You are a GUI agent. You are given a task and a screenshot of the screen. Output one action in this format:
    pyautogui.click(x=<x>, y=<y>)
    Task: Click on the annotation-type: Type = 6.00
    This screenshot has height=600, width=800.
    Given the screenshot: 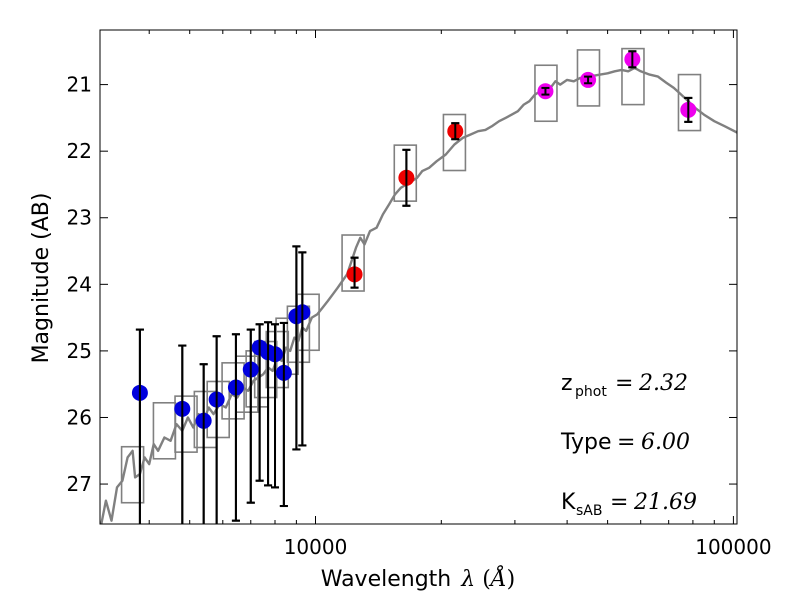 What is the action you would take?
    pyautogui.click(x=625, y=442)
    